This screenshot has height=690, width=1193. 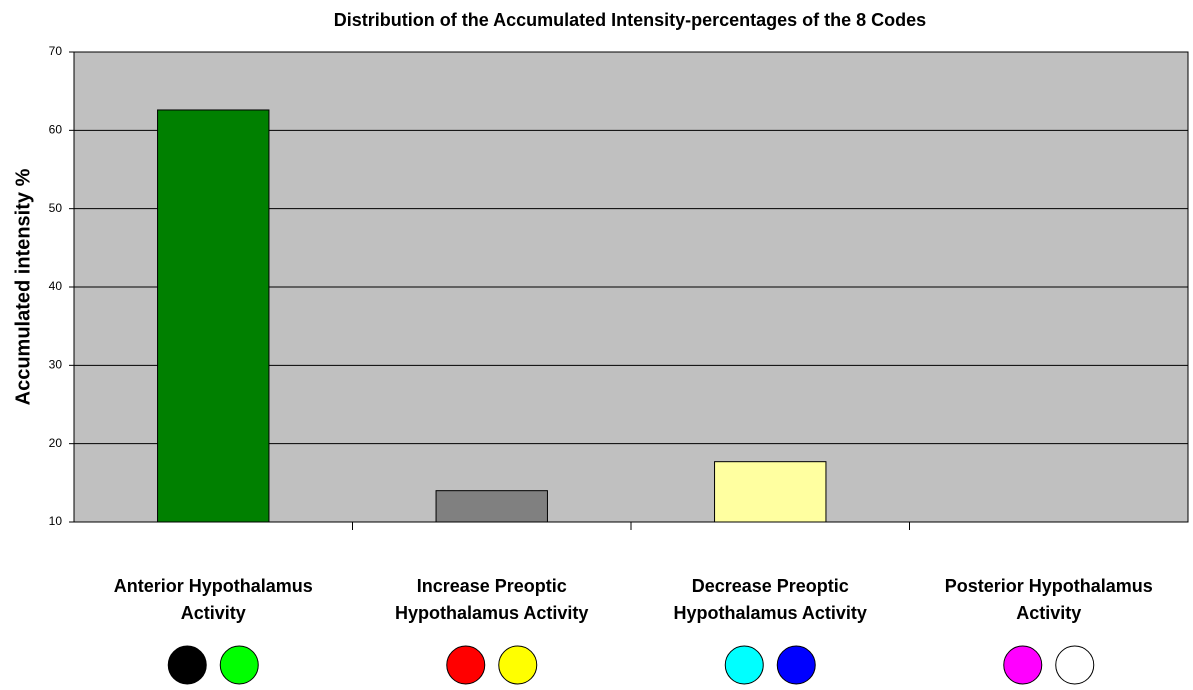 What do you see at coordinates (1049, 586) in the screenshot?
I see `x-tick-label: Posterior Hypothalamus` at bounding box center [1049, 586].